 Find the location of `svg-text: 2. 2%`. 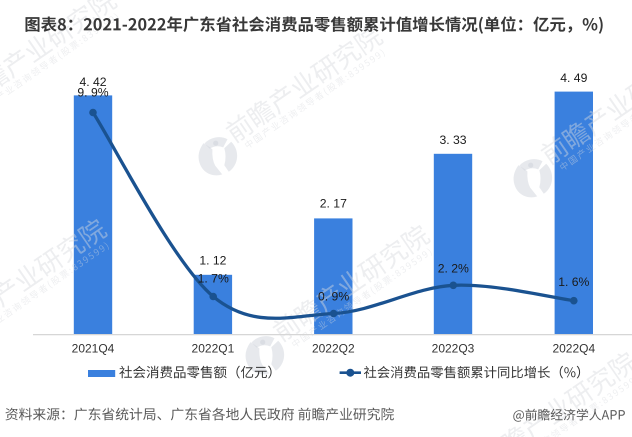

svg-text: 2. 2% is located at coordinates (453, 269).